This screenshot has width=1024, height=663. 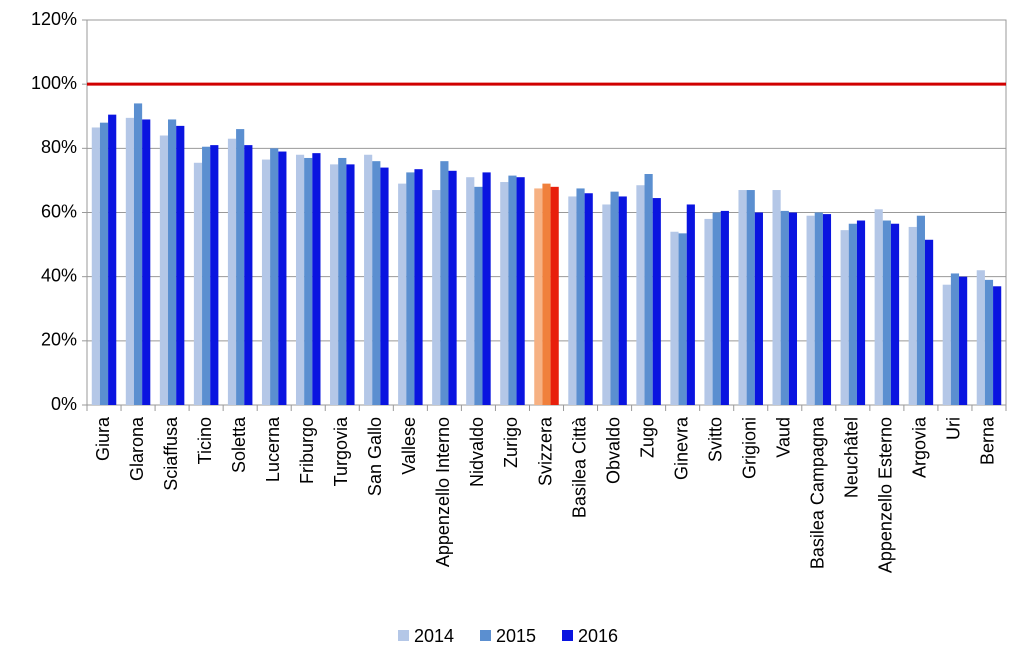 I want to click on x-tick-label: Friburgo, so click(x=307, y=450).